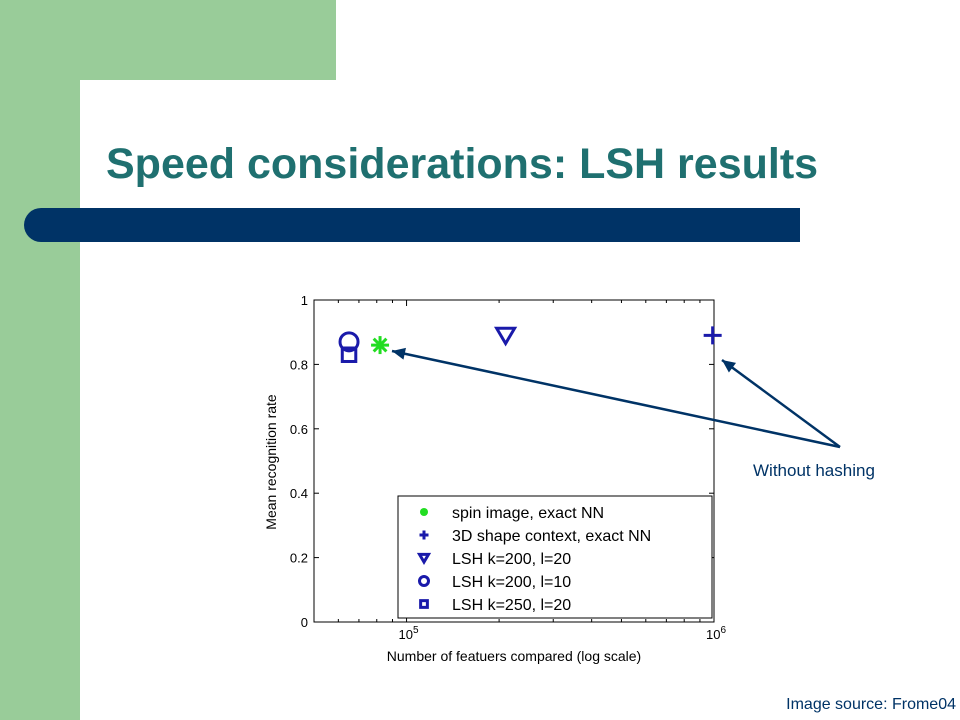  I want to click on slide-title: Speed considerations: LSH results, so click(462, 164).